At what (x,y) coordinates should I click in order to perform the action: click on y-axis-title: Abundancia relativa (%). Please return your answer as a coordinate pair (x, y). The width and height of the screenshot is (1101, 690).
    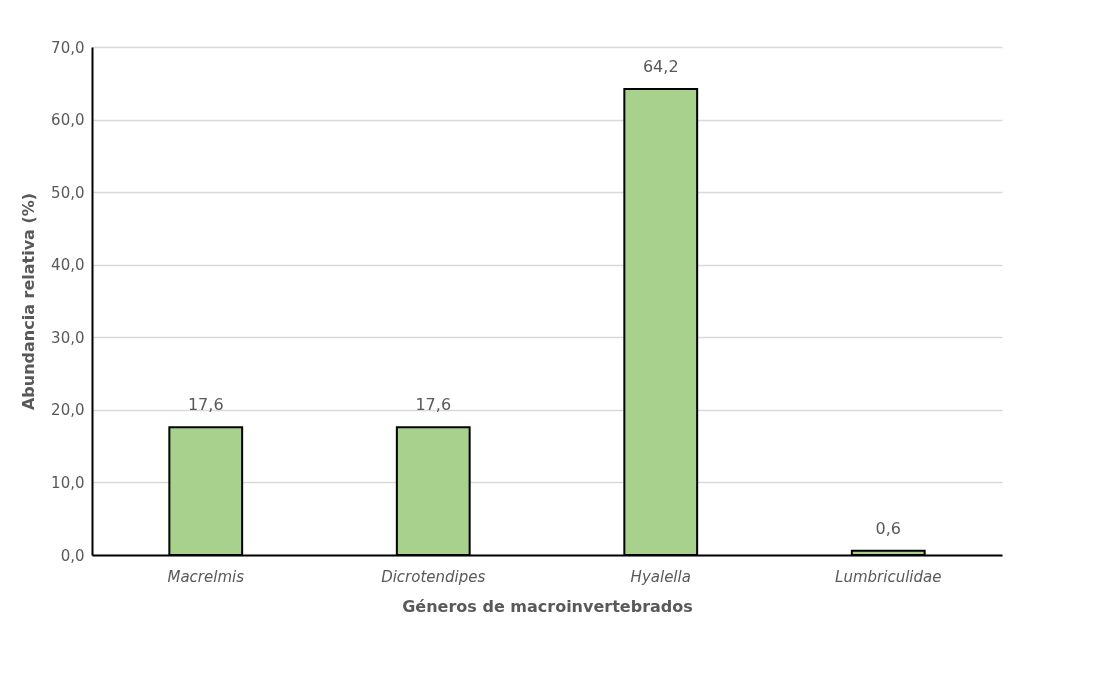
    Looking at the image, I should click on (29, 301).